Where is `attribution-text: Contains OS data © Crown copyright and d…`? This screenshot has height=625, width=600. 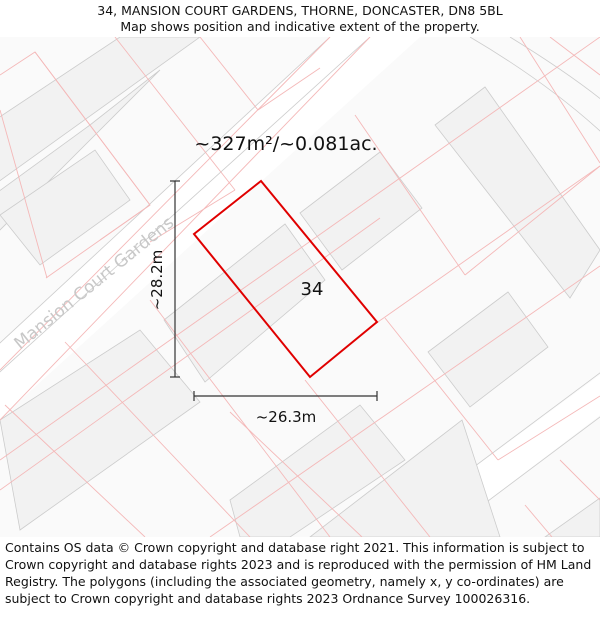
attribution-text: Contains OS data © Crown copyright and d… is located at coordinates (298, 573).